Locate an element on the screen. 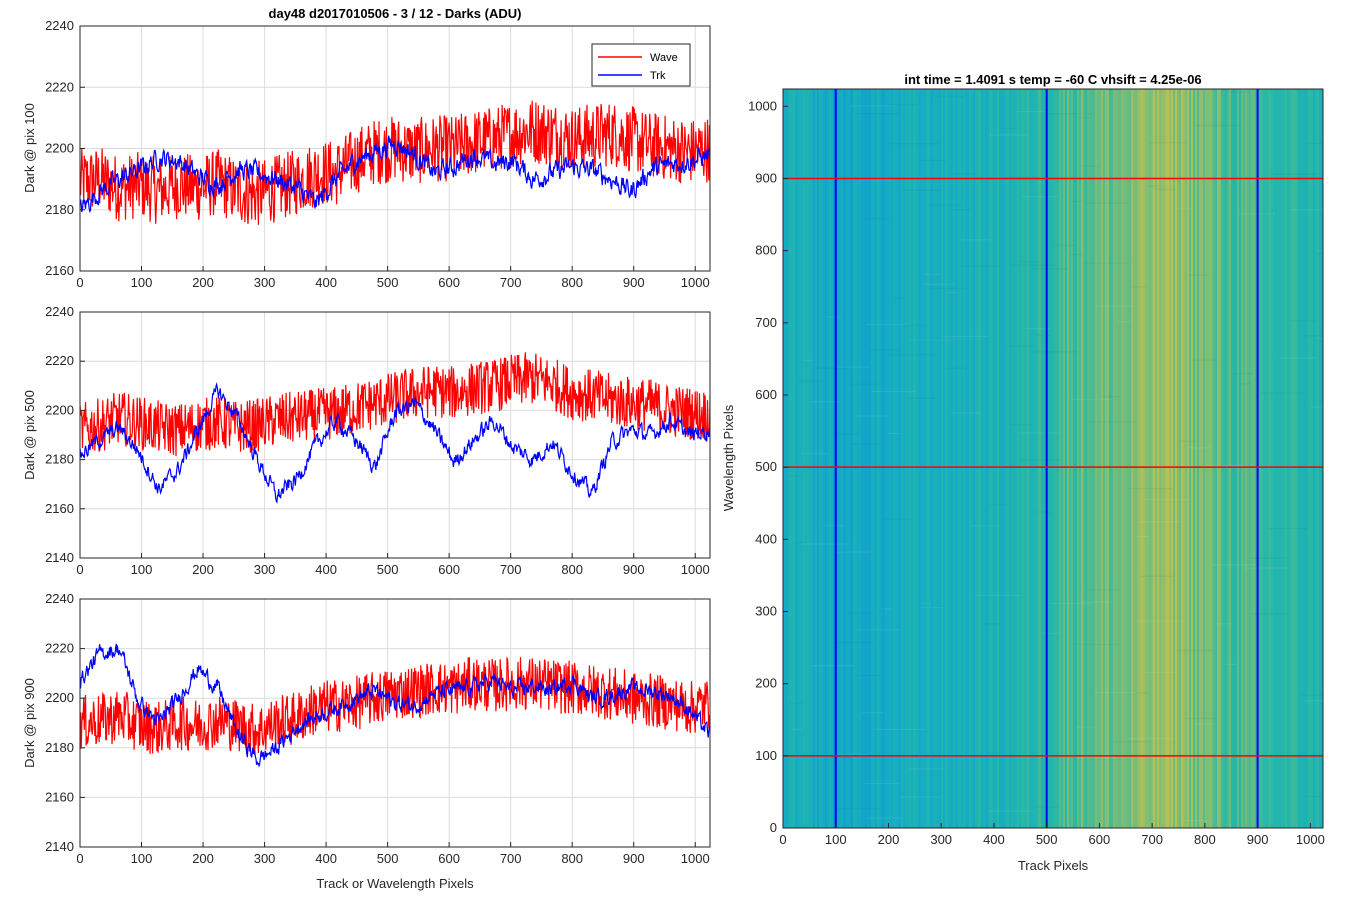  x-tick-label: 200 is located at coordinates (203, 858).